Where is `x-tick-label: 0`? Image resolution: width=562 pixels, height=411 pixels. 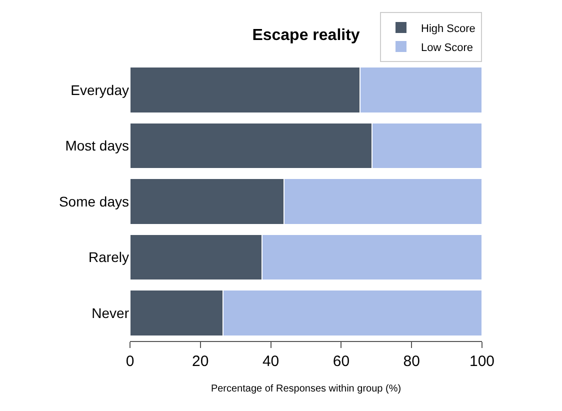
x-tick-label: 0 is located at coordinates (130, 361).